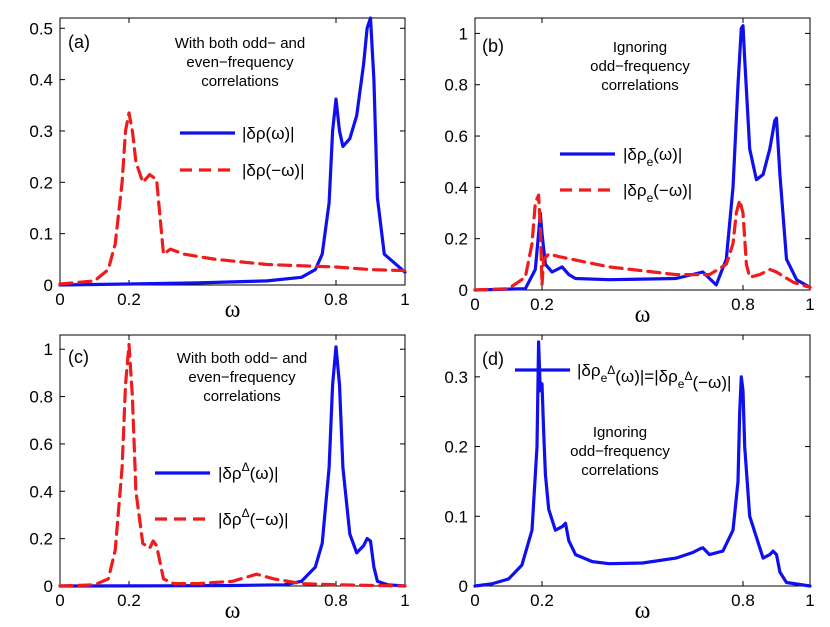 The height and width of the screenshot is (627, 830). I want to click on legend-label: |δρΔ(ω)|, so click(248, 471).